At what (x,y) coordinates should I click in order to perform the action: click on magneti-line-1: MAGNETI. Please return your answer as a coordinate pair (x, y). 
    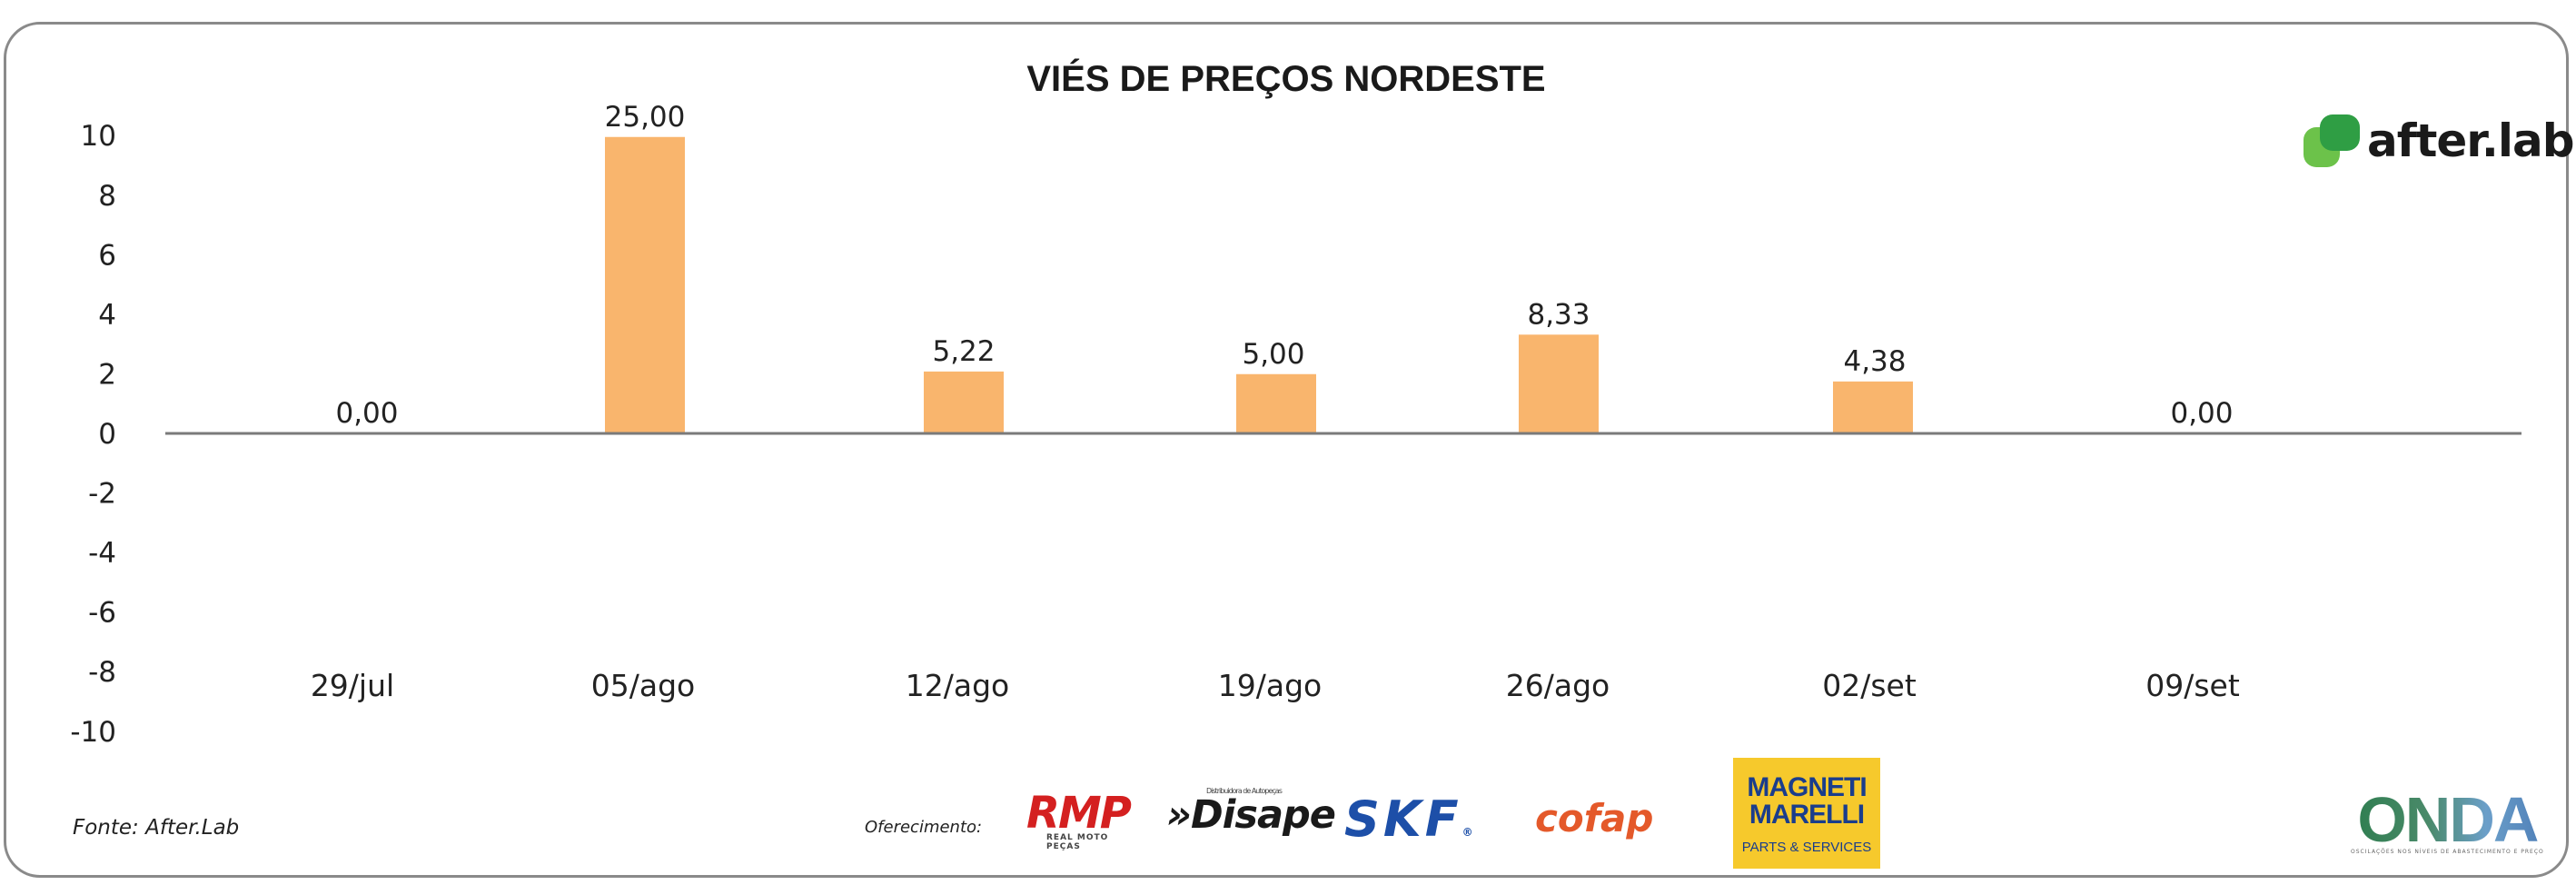
    Looking at the image, I should click on (1807, 787).